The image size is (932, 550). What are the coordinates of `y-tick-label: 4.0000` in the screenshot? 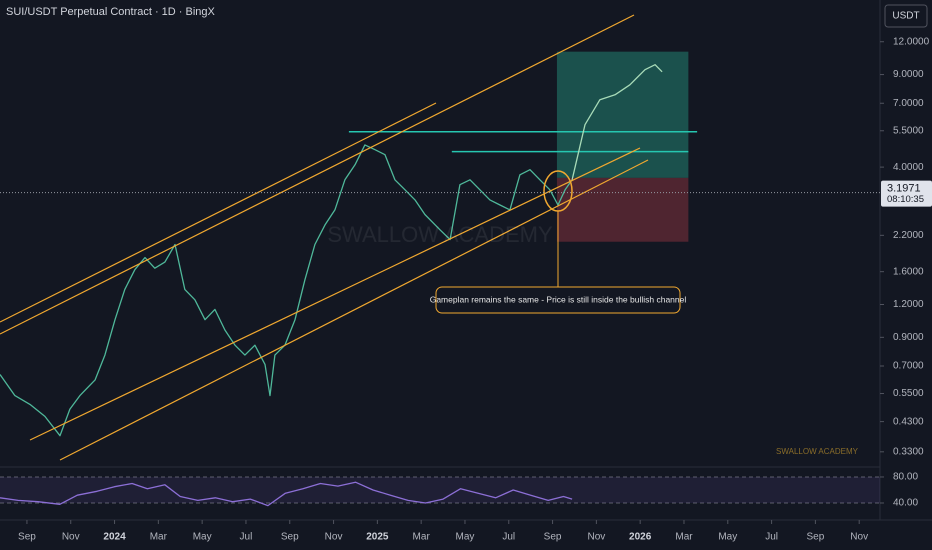 It's located at (908, 167).